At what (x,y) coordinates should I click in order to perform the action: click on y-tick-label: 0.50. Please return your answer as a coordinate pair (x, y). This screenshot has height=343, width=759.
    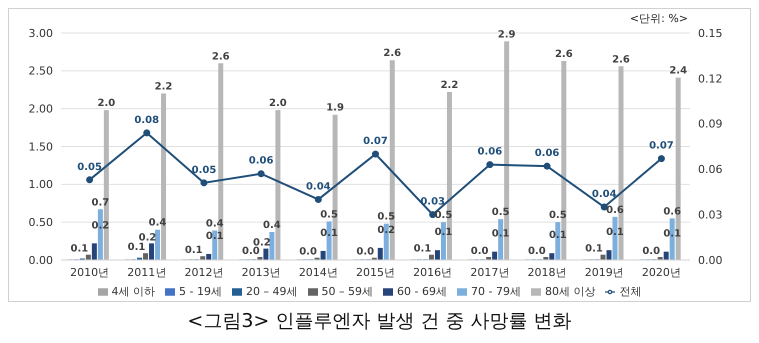
    Looking at the image, I should click on (40, 223).